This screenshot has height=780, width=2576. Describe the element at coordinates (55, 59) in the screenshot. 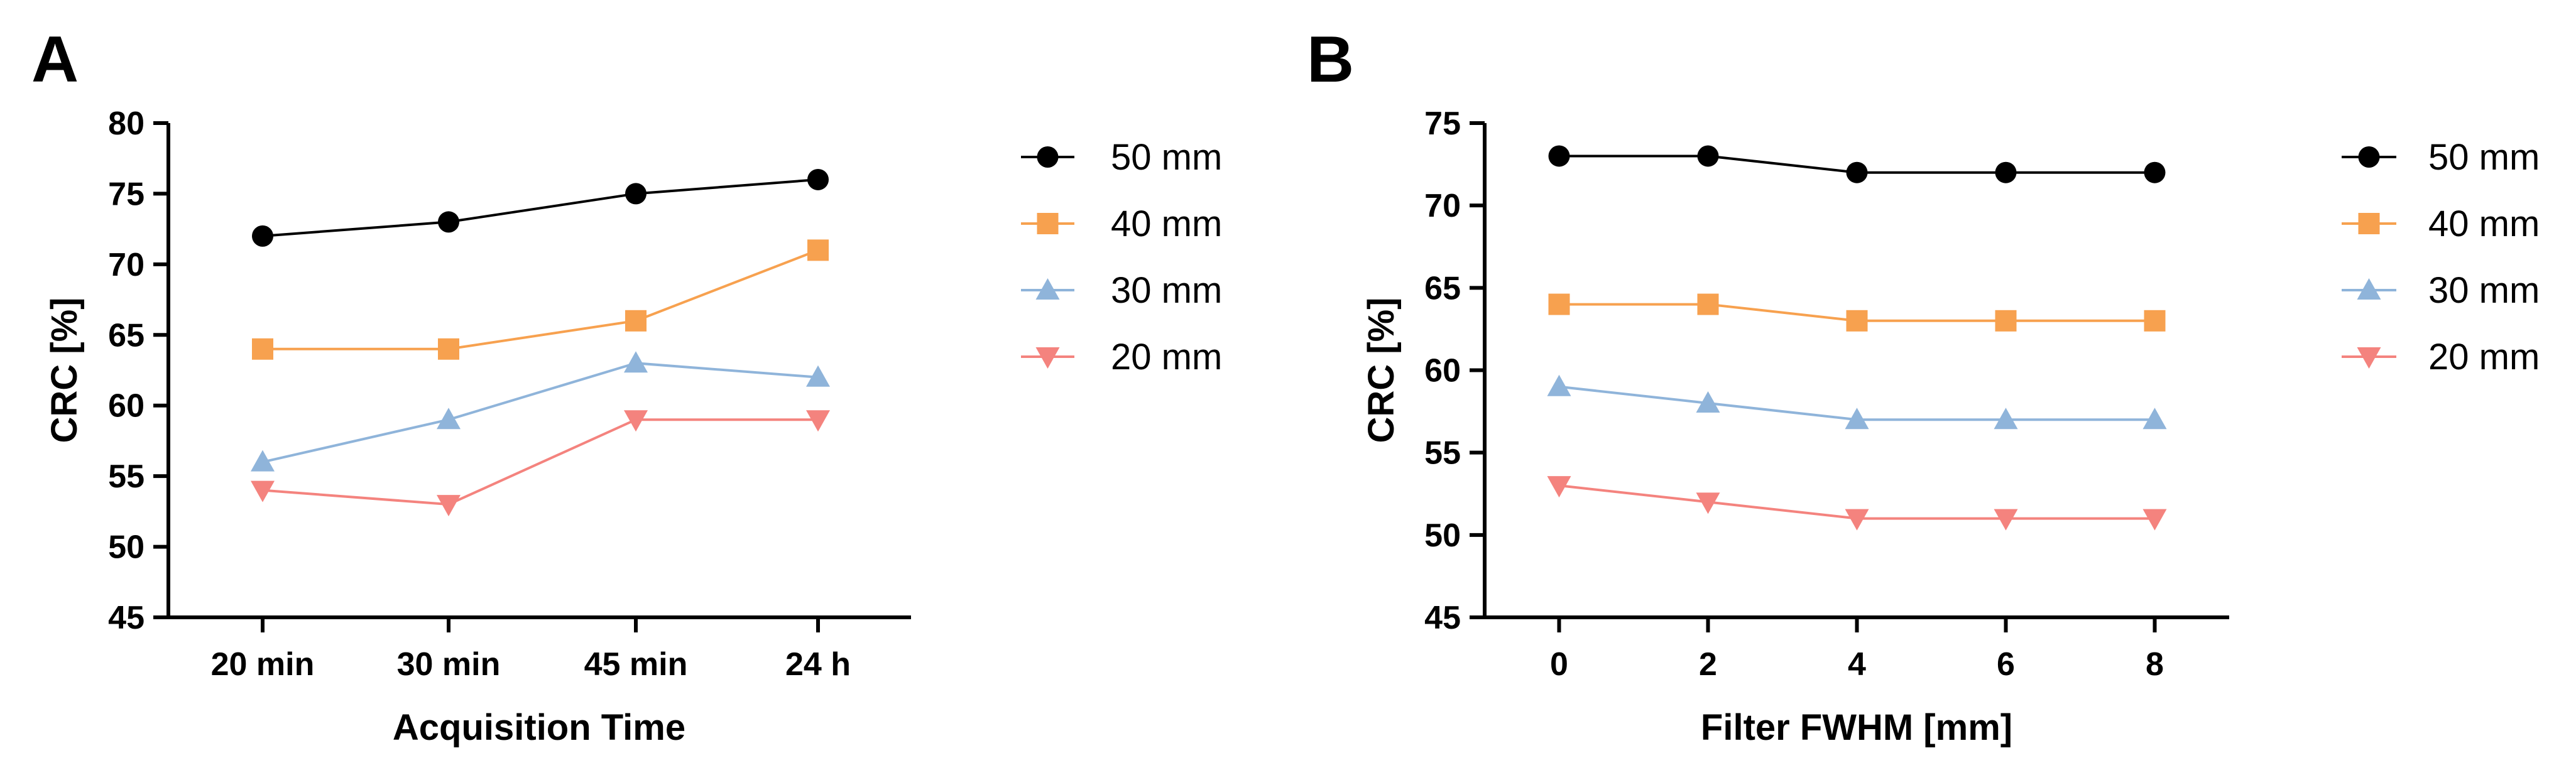

I see `panel-label: A` at that location.